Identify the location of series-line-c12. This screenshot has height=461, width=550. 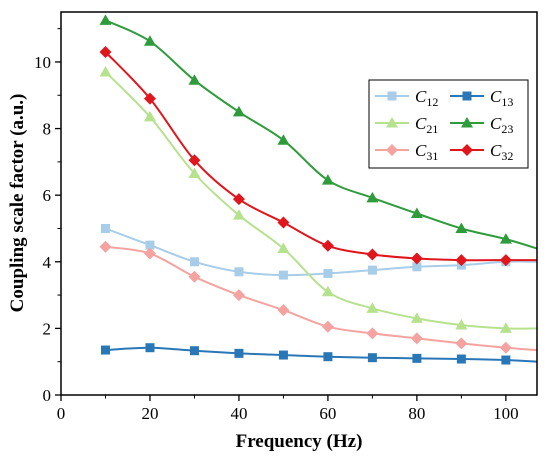
(321, 252).